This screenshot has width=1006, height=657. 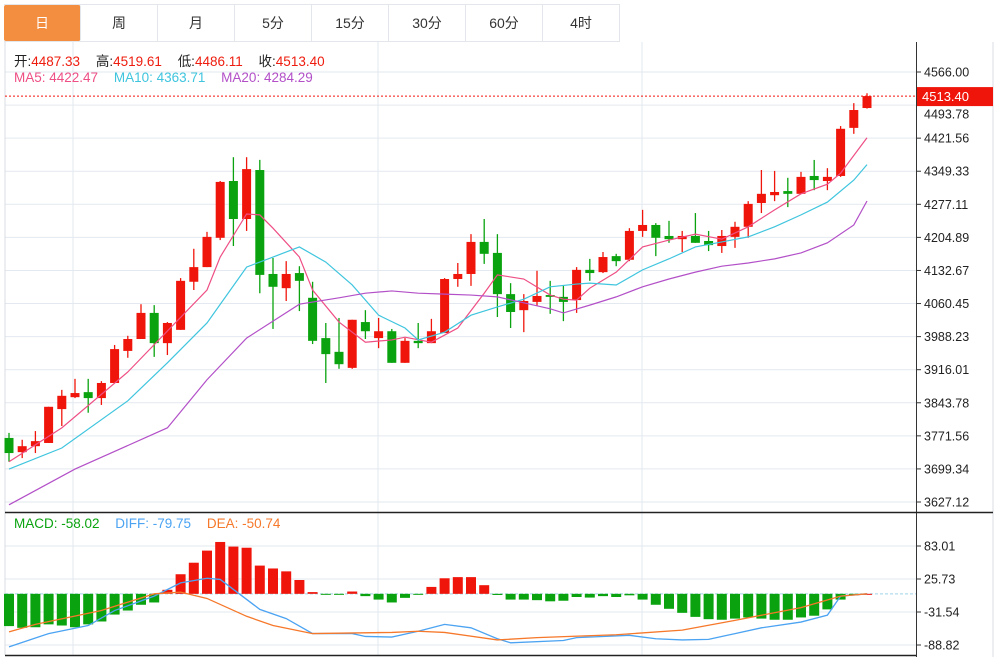 What do you see at coordinates (946, 503) in the screenshot?
I see `price-tick-label: 3627.12` at bounding box center [946, 503].